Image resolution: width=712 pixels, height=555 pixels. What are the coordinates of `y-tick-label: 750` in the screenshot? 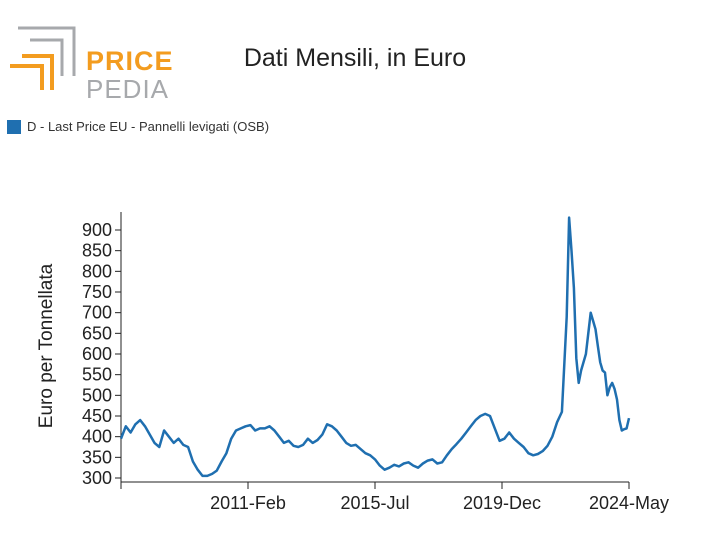 It's located at (97, 292).